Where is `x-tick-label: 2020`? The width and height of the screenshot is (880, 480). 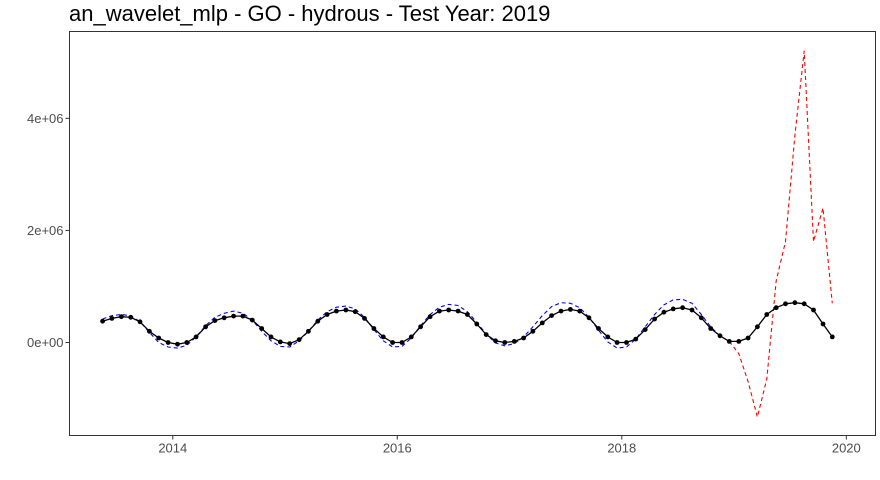 x-tick-label: 2020 is located at coordinates (846, 448).